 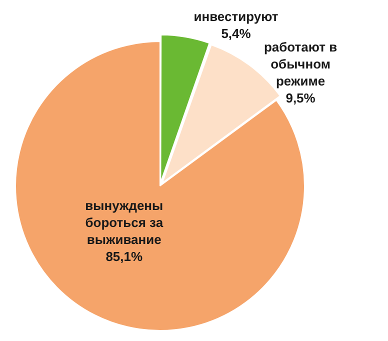 What do you see at coordinates (301, 64) in the screenshot?
I see `slice-label: работают в обычном режиме` at bounding box center [301, 64].